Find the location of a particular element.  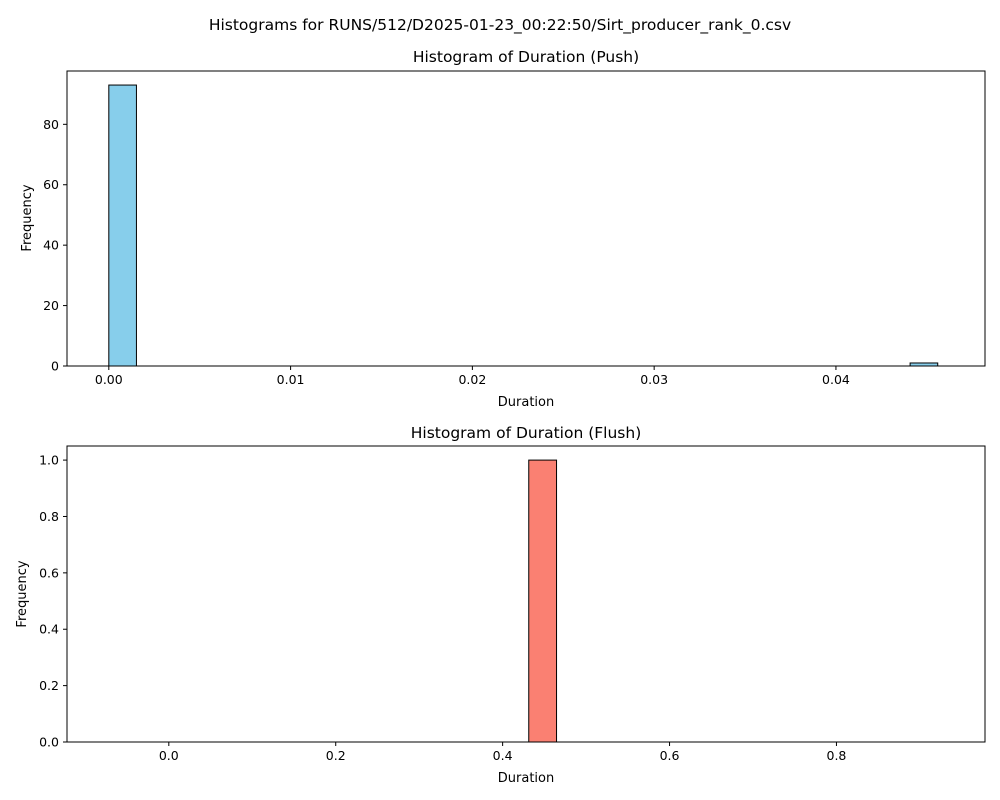

push-x-tick-label: 0.04 is located at coordinates (836, 379).